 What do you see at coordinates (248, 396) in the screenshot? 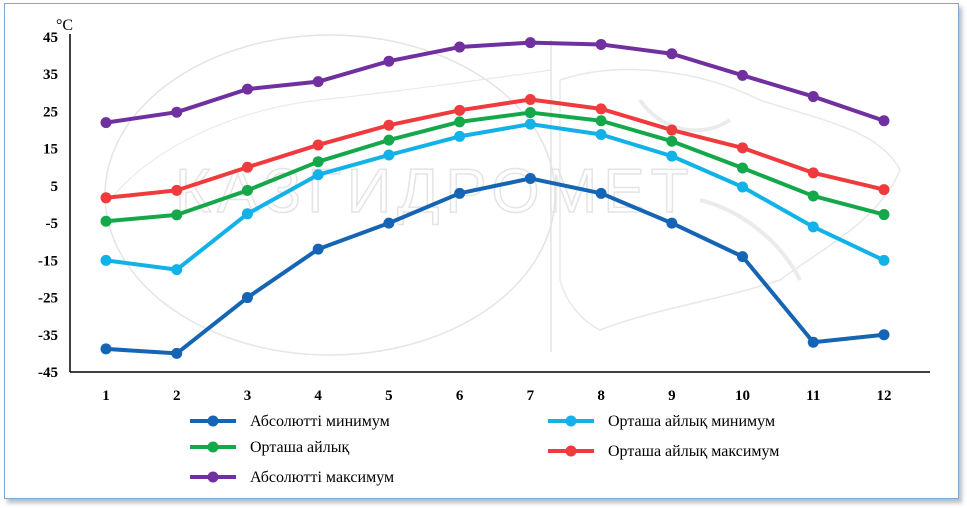
I see `x-tick-label: 3` at bounding box center [248, 396].